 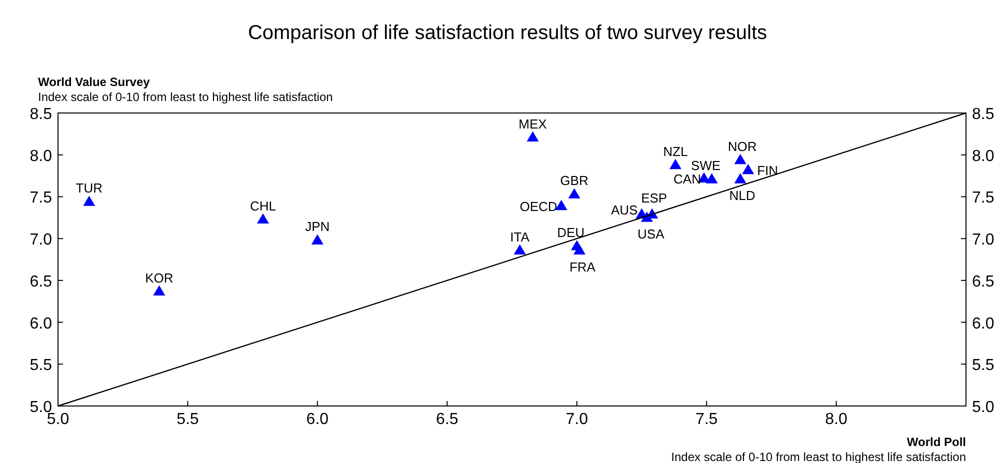 I want to click on x-tick-label: 7.5, so click(x=706, y=419).